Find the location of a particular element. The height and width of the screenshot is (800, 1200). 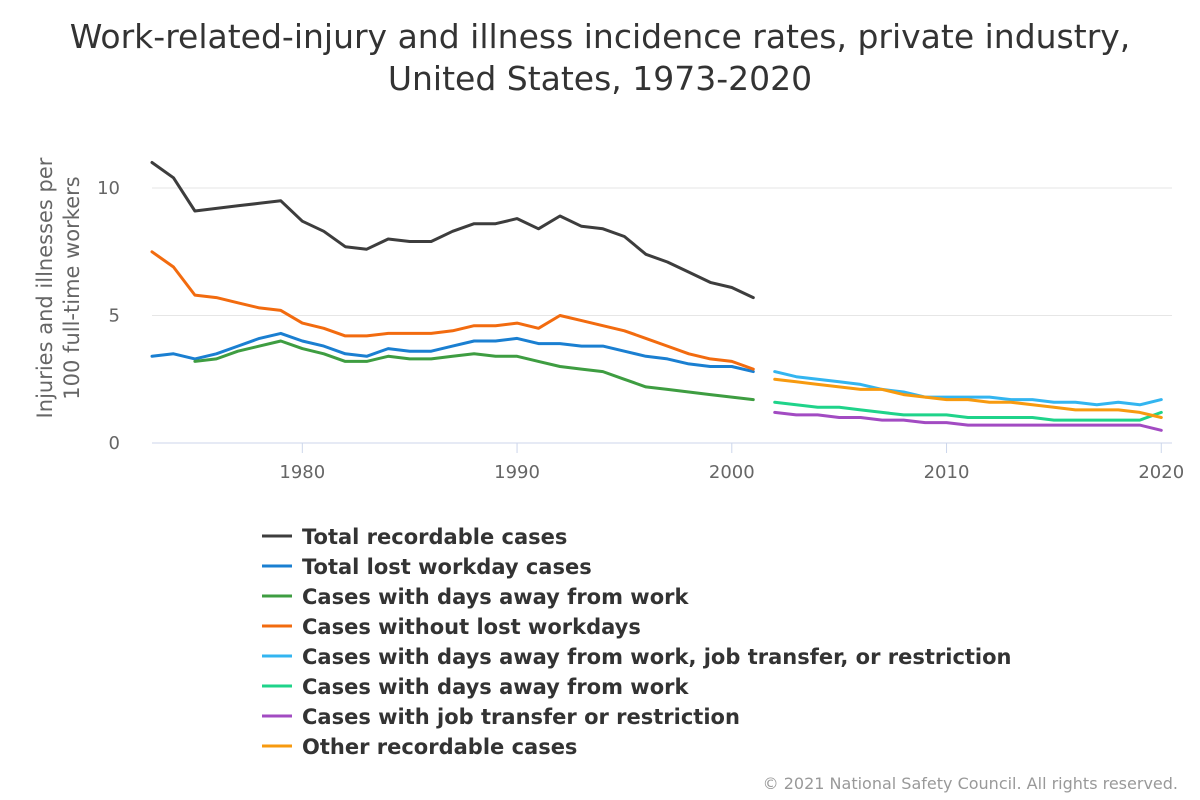

legend-label-4: Cases without lost workdays is located at coordinates (471, 627).